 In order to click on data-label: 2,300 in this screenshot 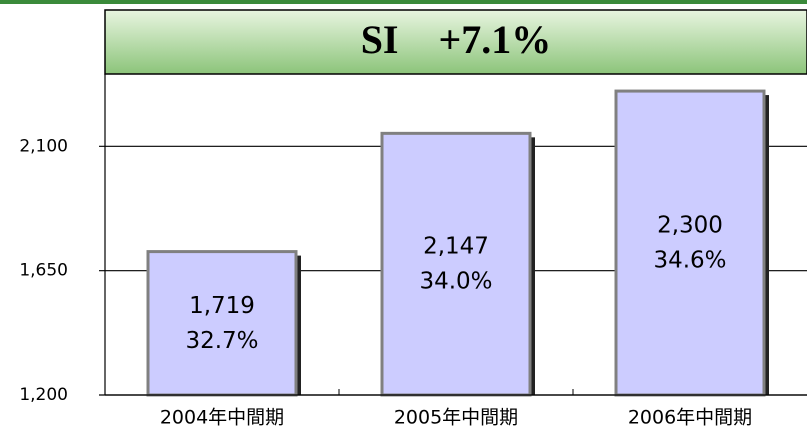, I will do `click(690, 226)`.